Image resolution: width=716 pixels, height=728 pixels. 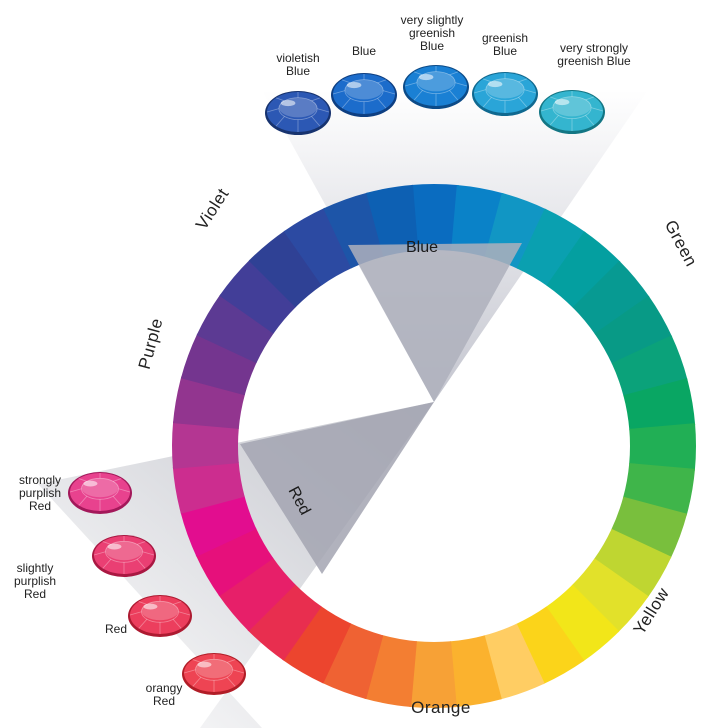 What do you see at coordinates (164, 694) in the screenshot?
I see `red-gem-label: orangy Red` at bounding box center [164, 694].